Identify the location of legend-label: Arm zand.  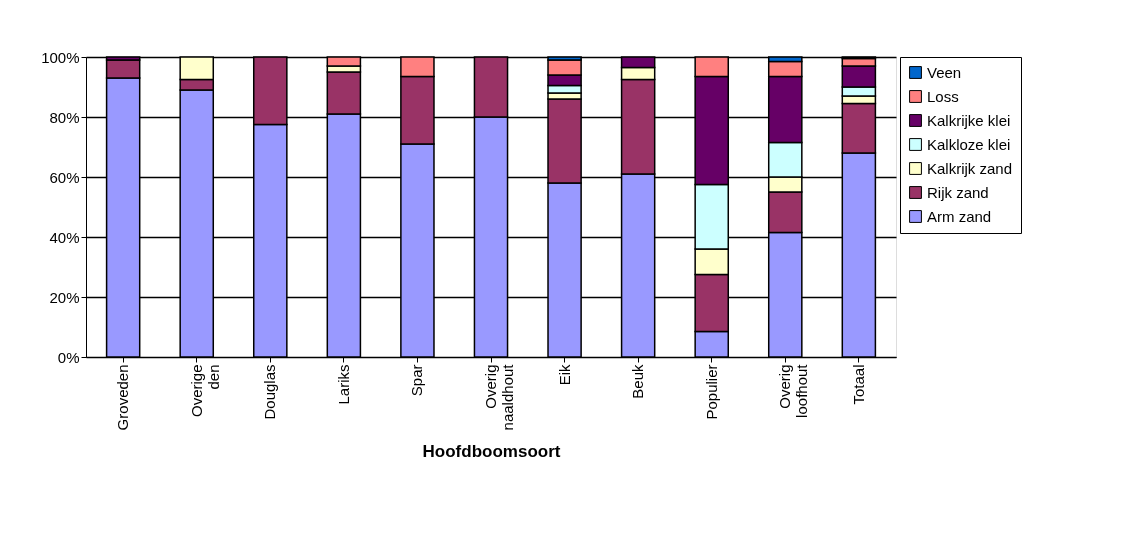
(959, 216).